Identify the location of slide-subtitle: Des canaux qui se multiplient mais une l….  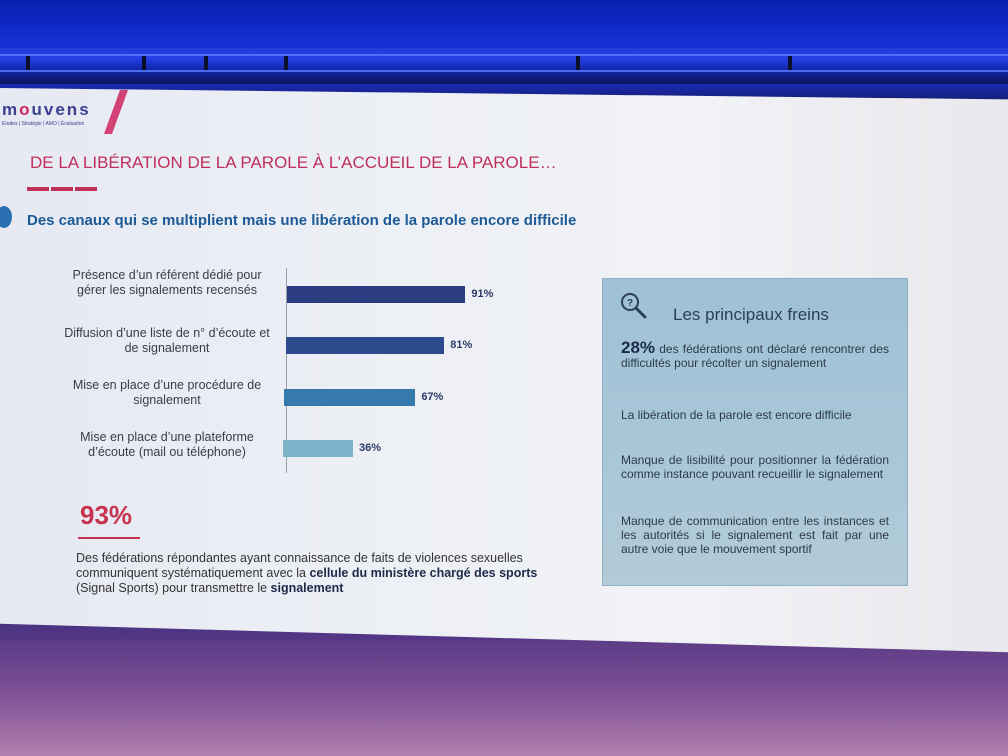
(302, 220).